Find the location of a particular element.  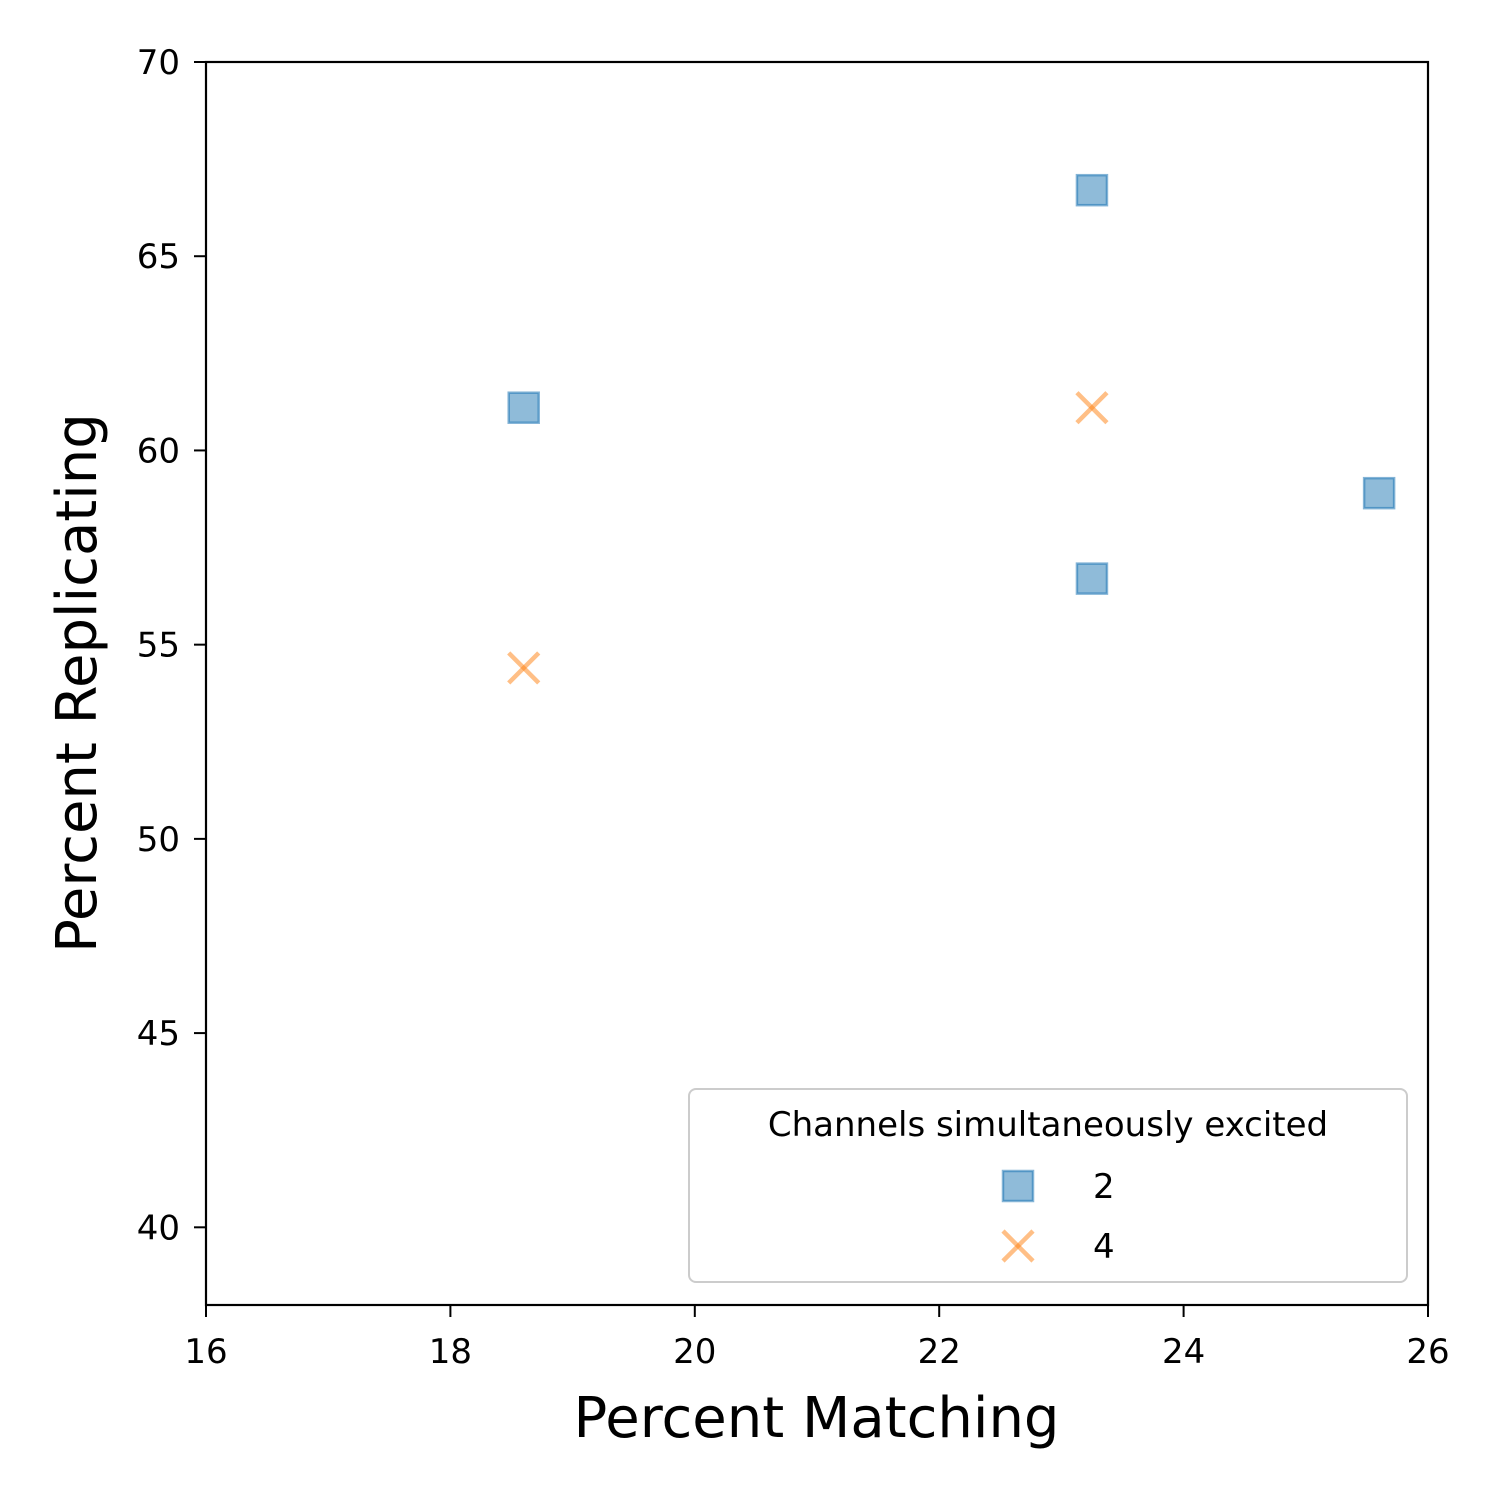

y-tick-label: 70 is located at coordinates (158, 63).